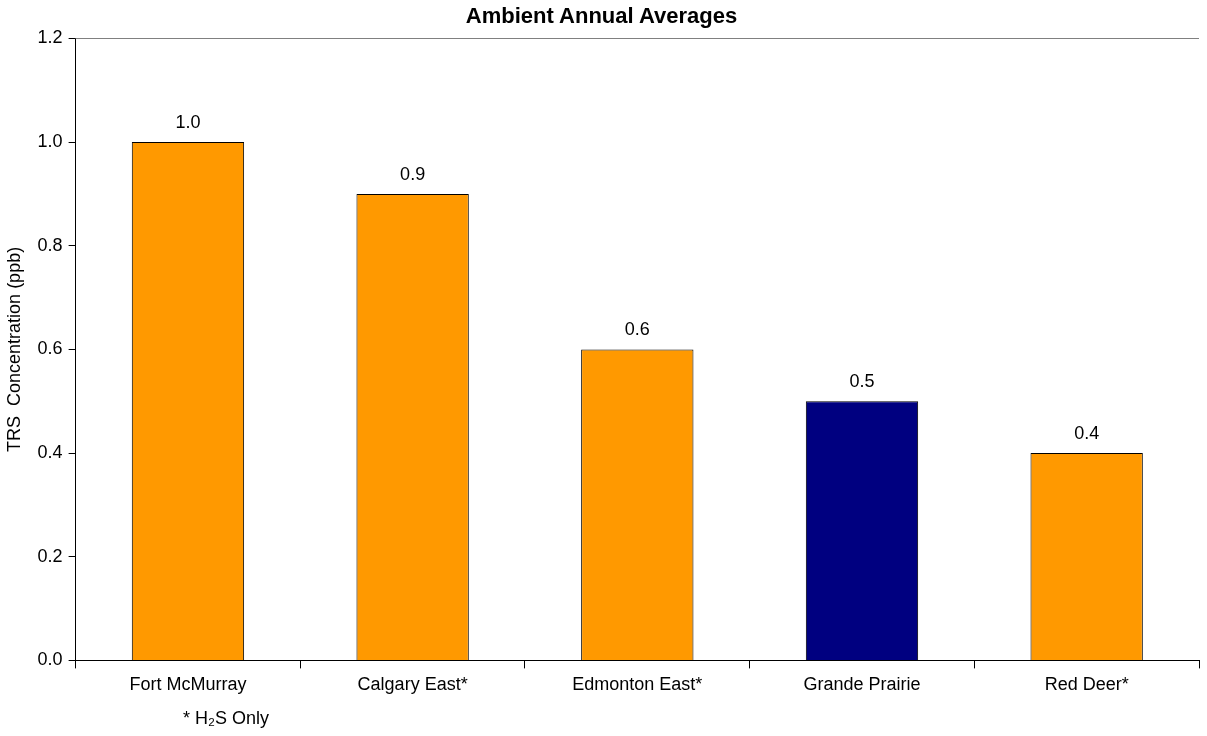 The image size is (1207, 736). Describe the element at coordinates (188, 684) in the screenshot. I see `x-tick-label: Fort McMurray` at that location.